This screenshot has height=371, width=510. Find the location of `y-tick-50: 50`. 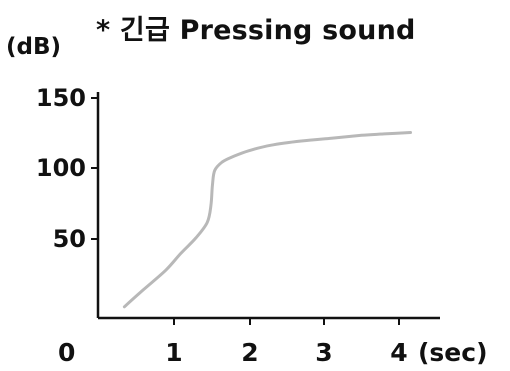

y-tick-50: 50 is located at coordinates (69, 239).